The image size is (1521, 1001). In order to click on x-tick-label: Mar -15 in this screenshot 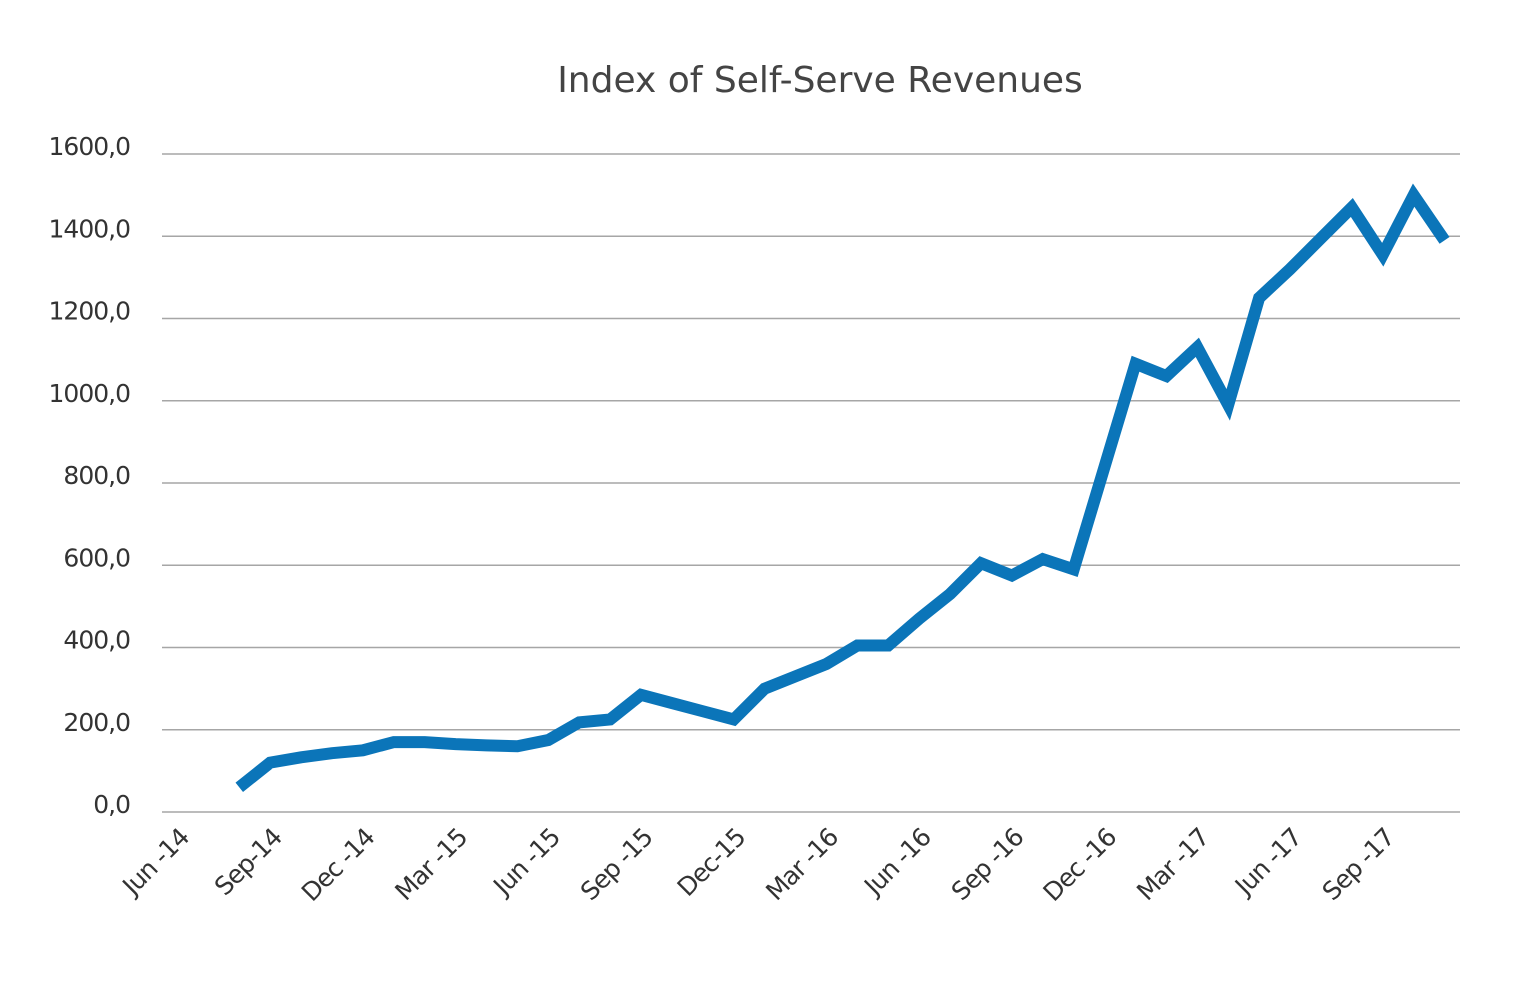, I will do `click(430, 864)`.